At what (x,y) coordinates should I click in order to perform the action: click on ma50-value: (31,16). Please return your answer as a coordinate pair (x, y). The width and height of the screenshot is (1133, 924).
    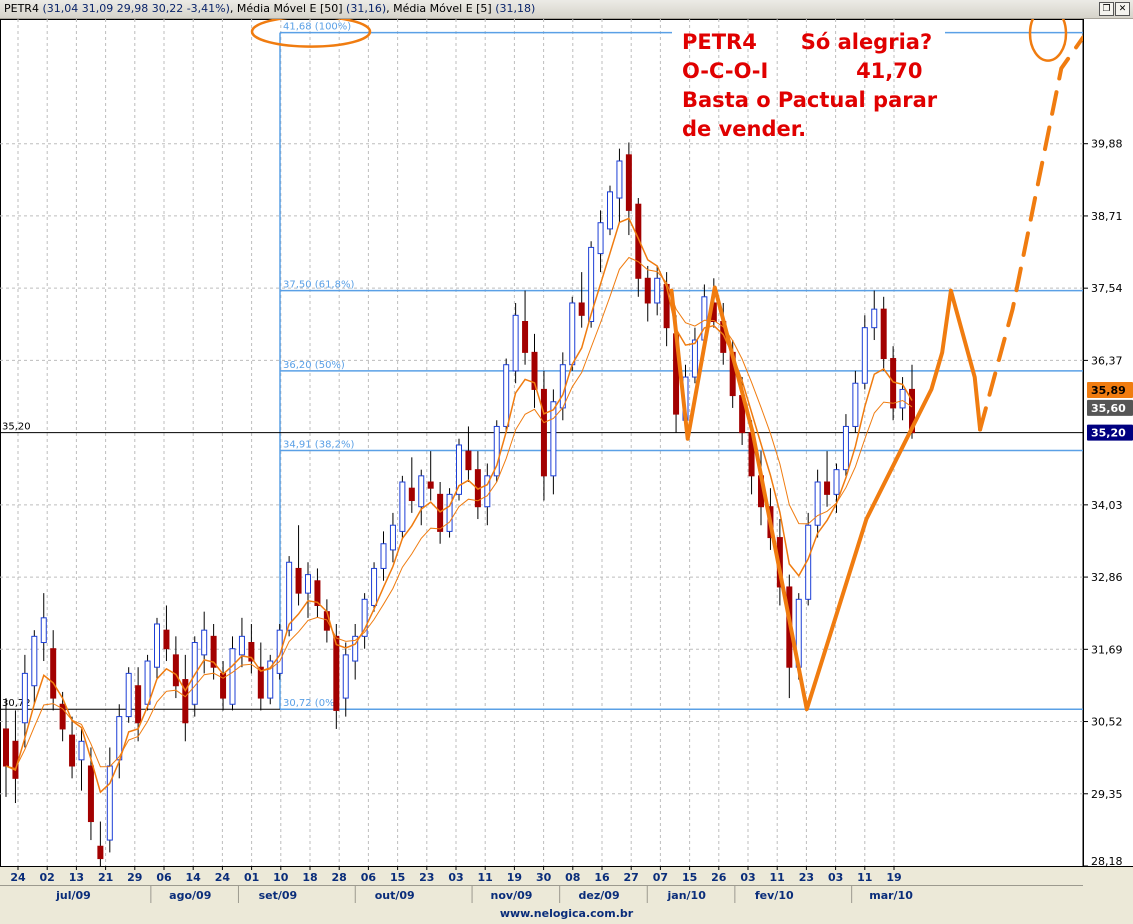
    Looking at the image, I should click on (366, 8).